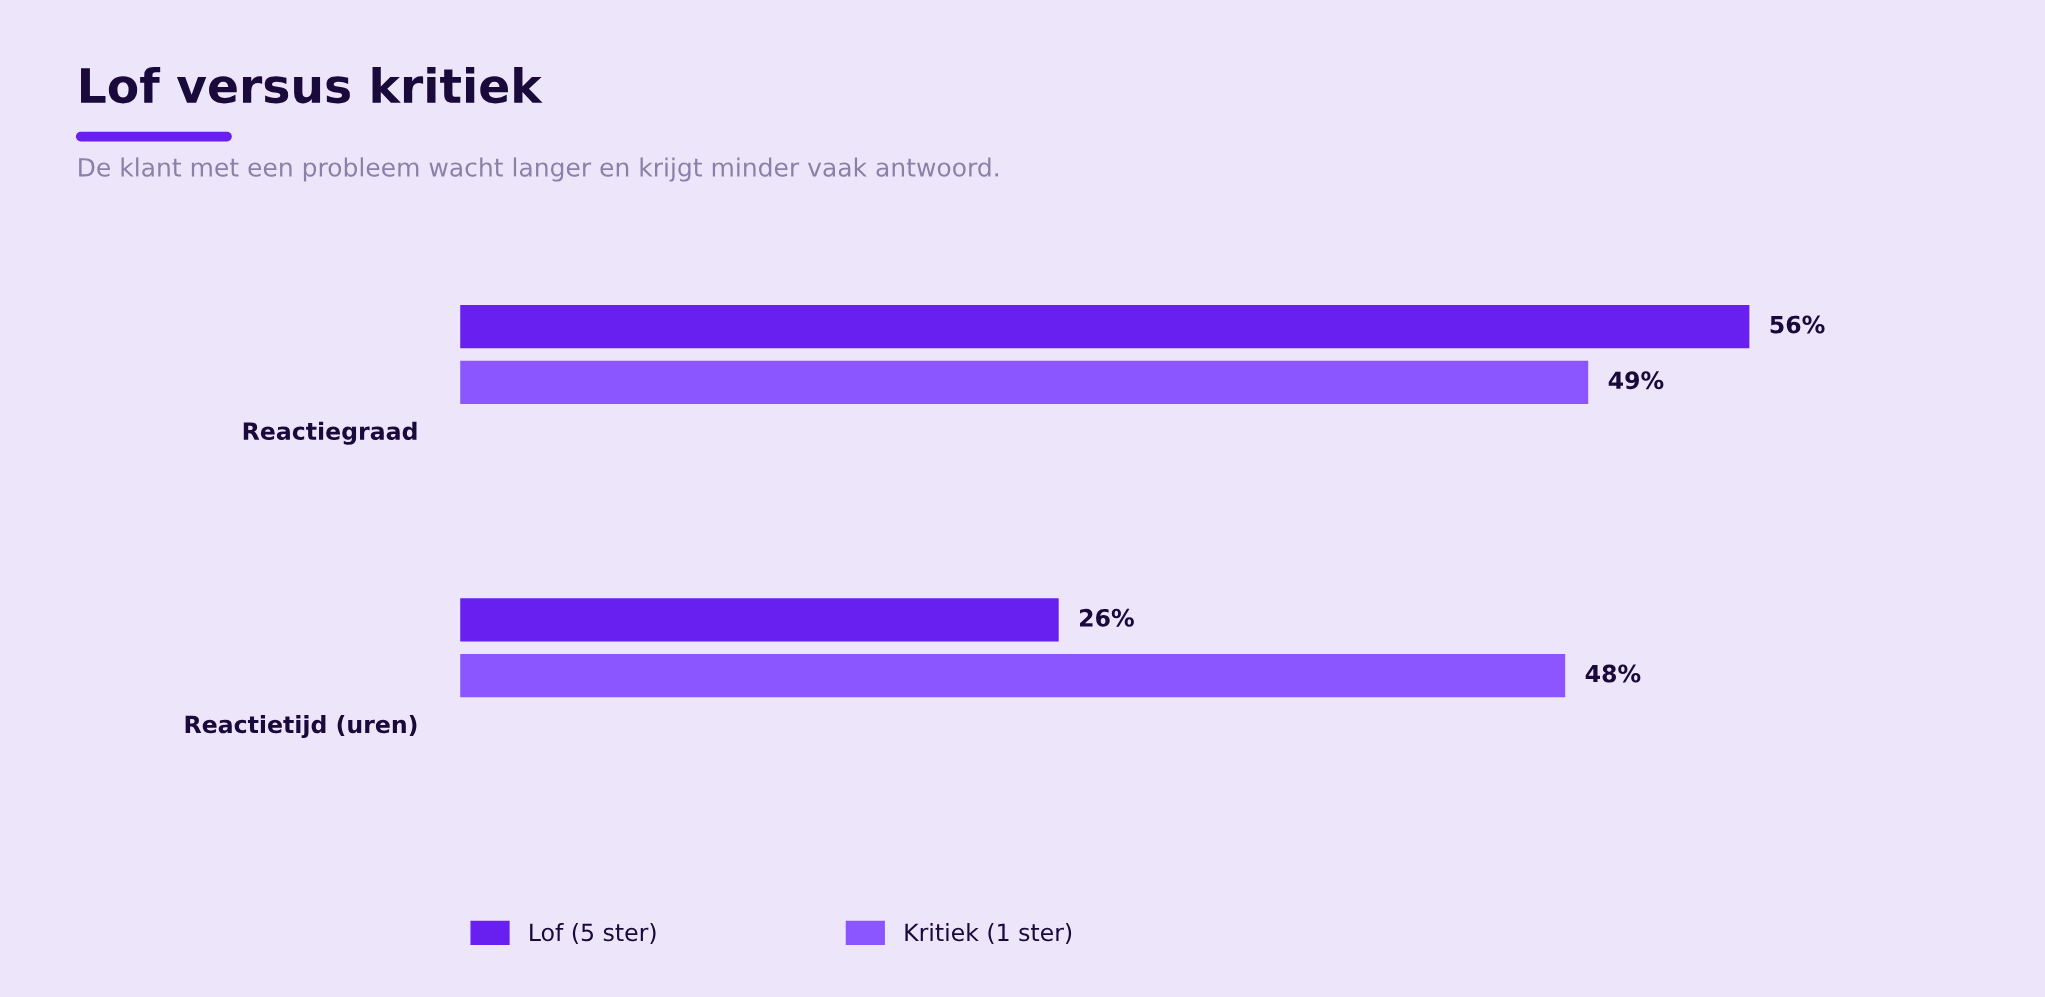  I want to click on data-label: 48%, so click(1613, 673).